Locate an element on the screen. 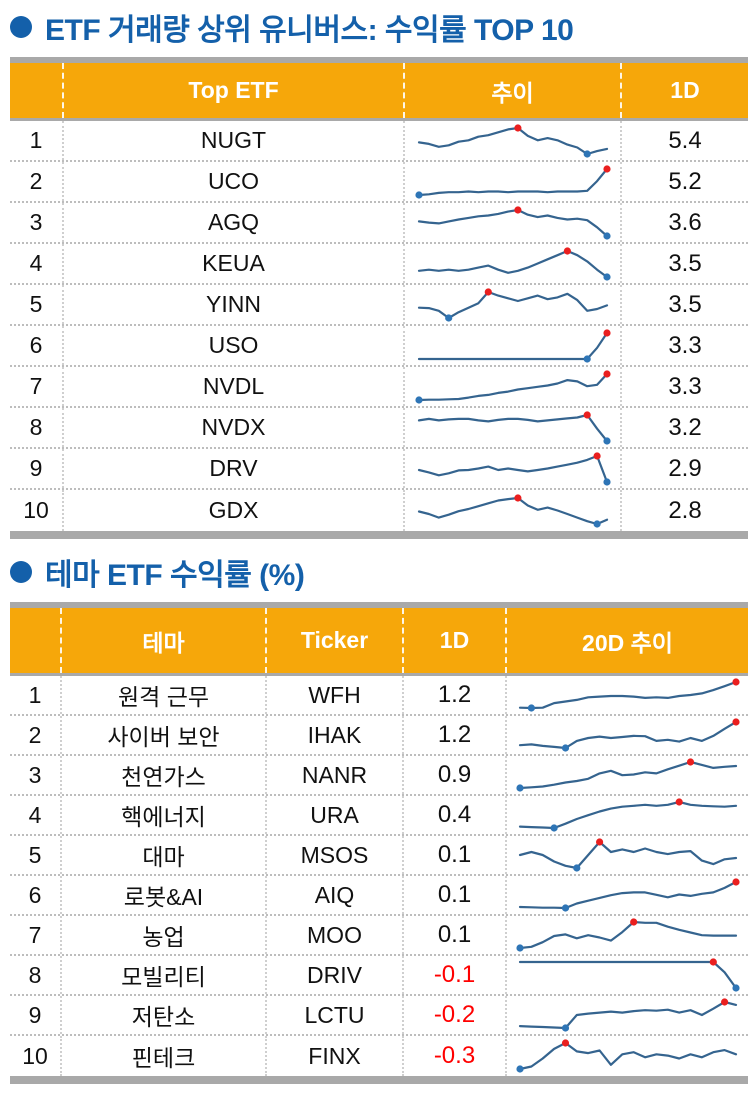 This screenshot has width=756, height=1111. etf-name-cell: USO is located at coordinates (232, 345).